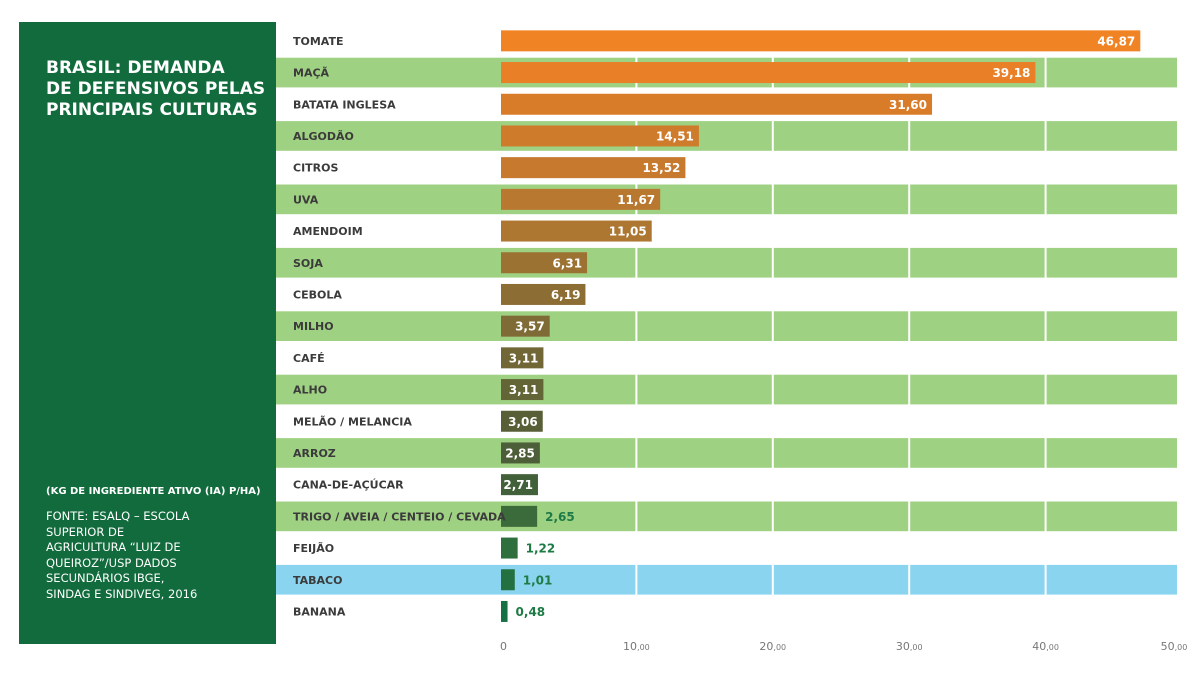  I want to click on category-label: FEIJÃO, so click(313, 548).